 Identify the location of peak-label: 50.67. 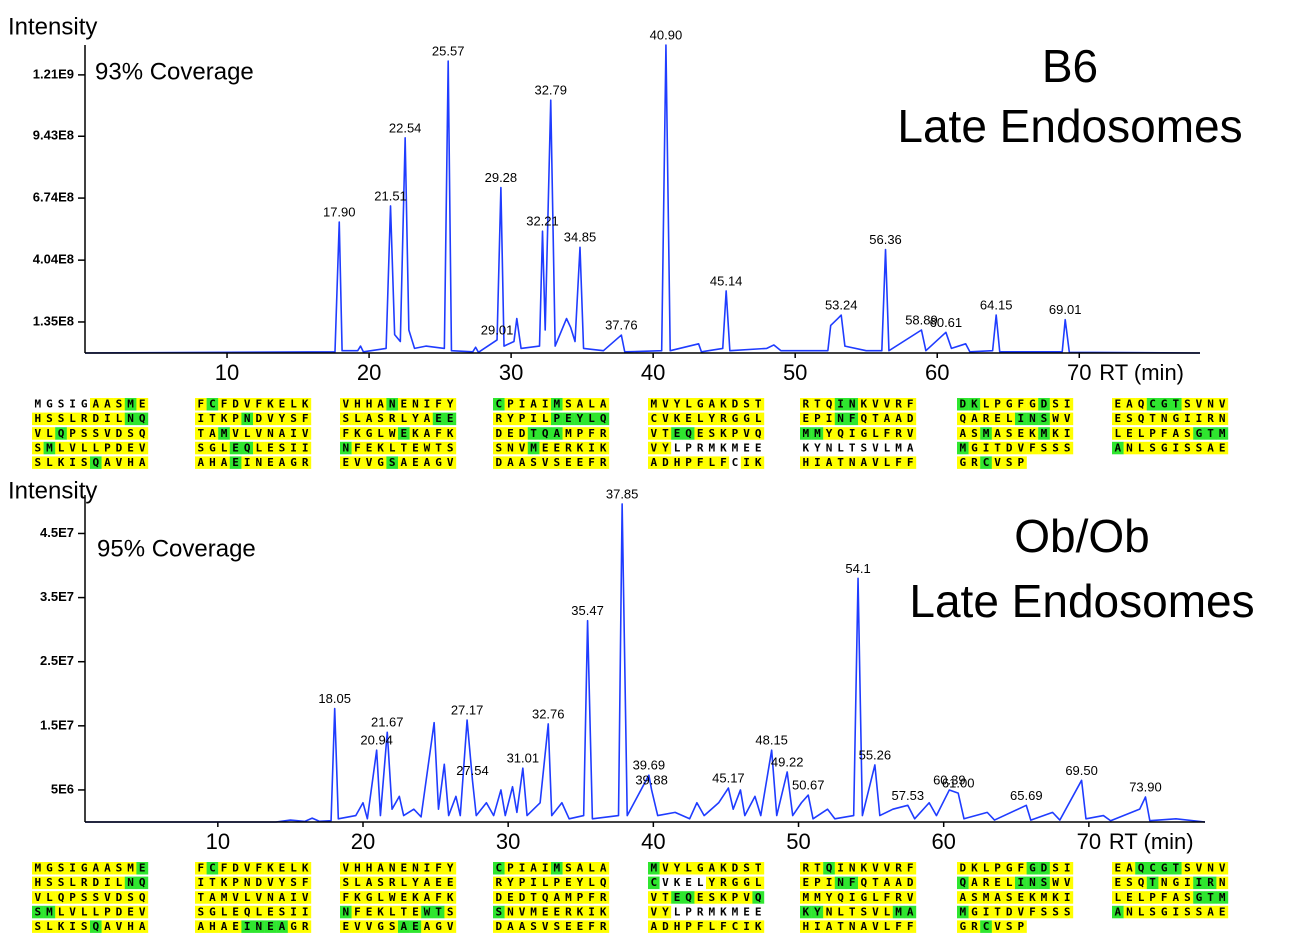
(808, 785).